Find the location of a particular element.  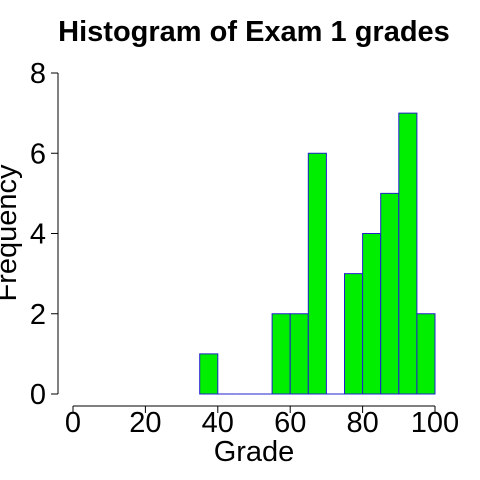

x-axis-label: Grade is located at coordinates (254, 452).